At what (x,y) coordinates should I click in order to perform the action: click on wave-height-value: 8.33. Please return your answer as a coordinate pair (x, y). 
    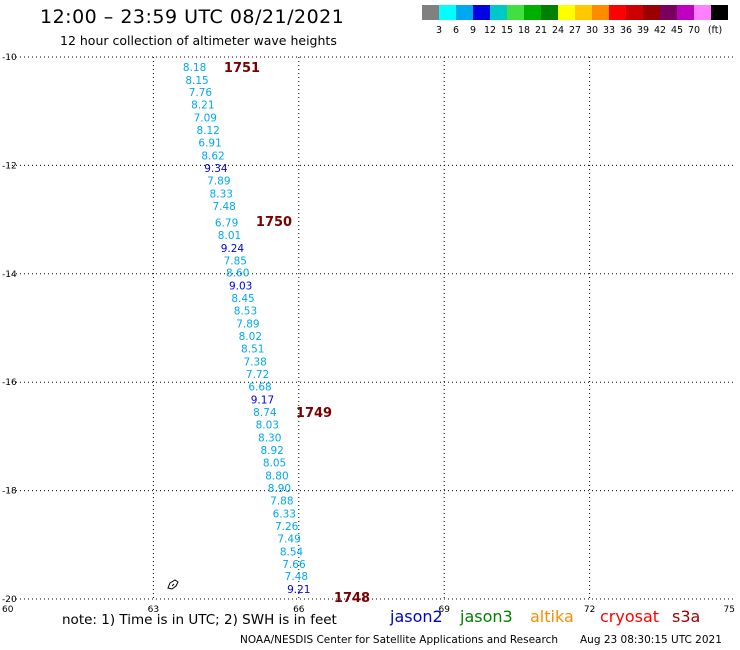
    Looking at the image, I should click on (221, 195).